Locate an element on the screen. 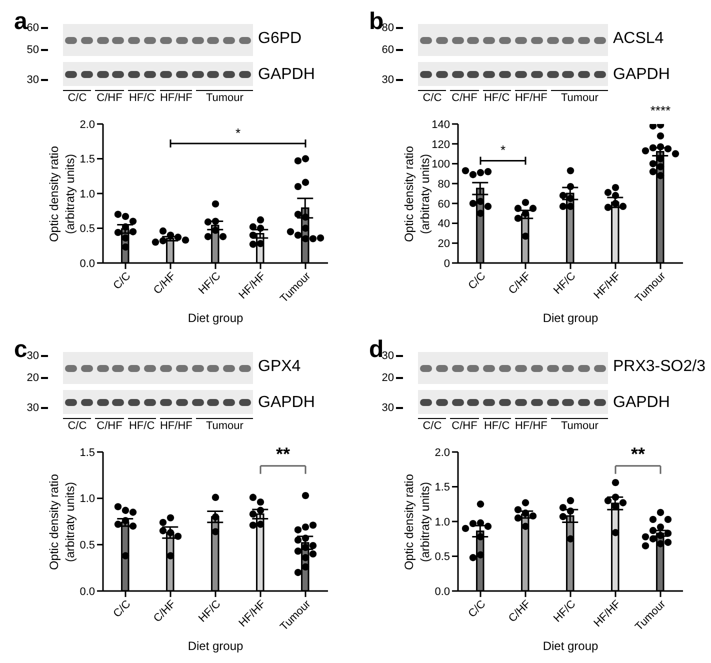  y-tick-label: 20 is located at coordinates (444, 244).